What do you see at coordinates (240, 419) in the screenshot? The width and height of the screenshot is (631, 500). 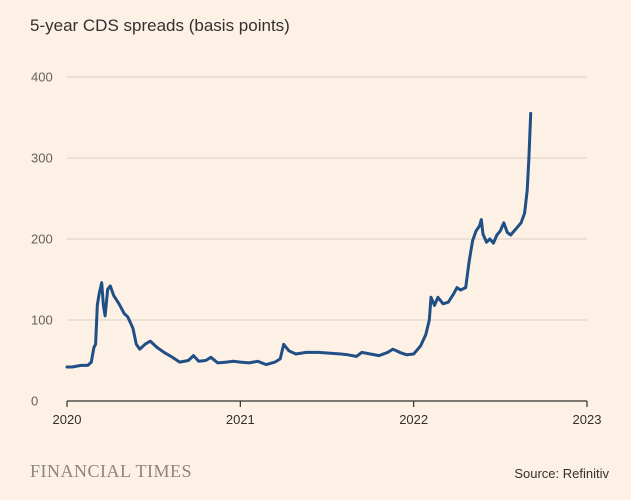 I see `x-tick-label: 2021` at bounding box center [240, 419].